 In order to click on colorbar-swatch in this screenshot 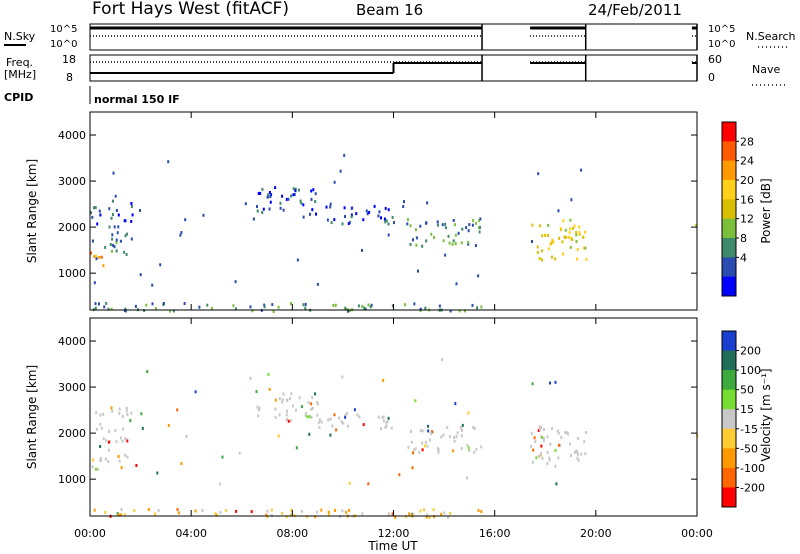, I will do `click(729, 399)`.